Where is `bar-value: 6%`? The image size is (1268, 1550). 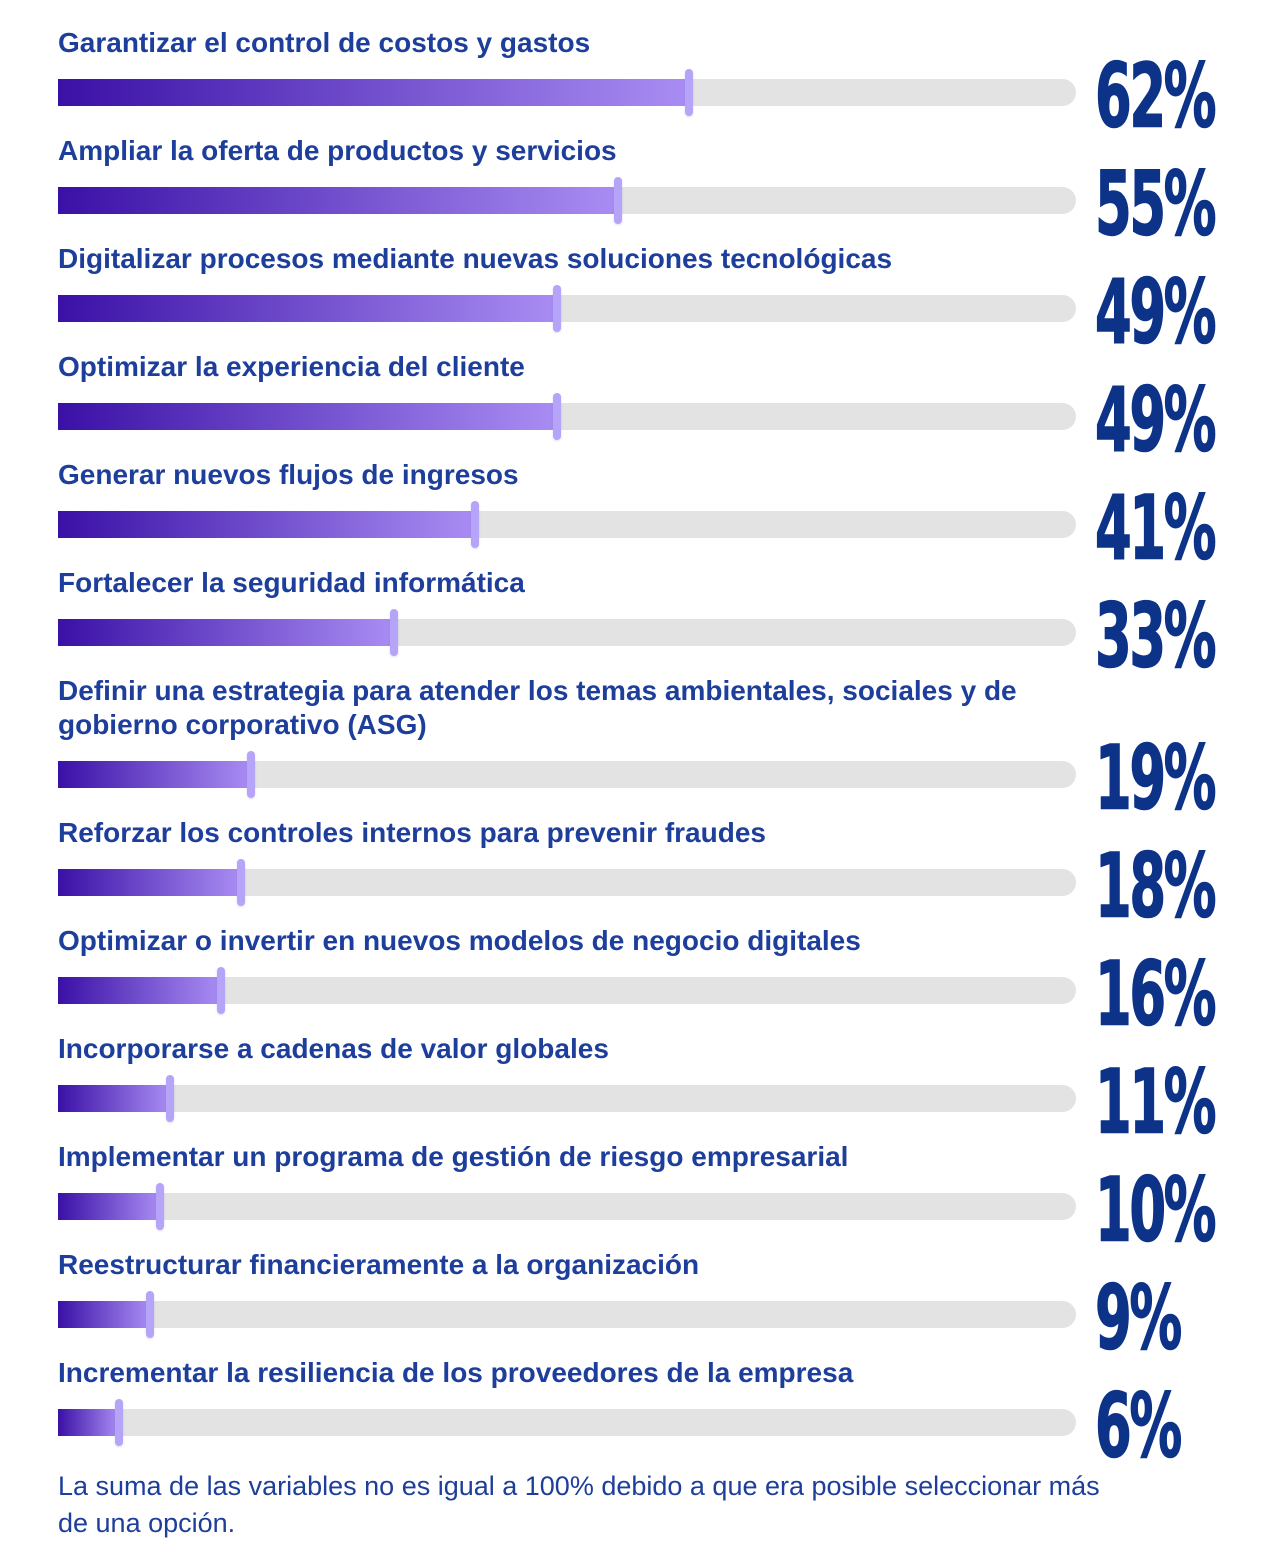 bar-value: 6% is located at coordinates (1165, 1426).